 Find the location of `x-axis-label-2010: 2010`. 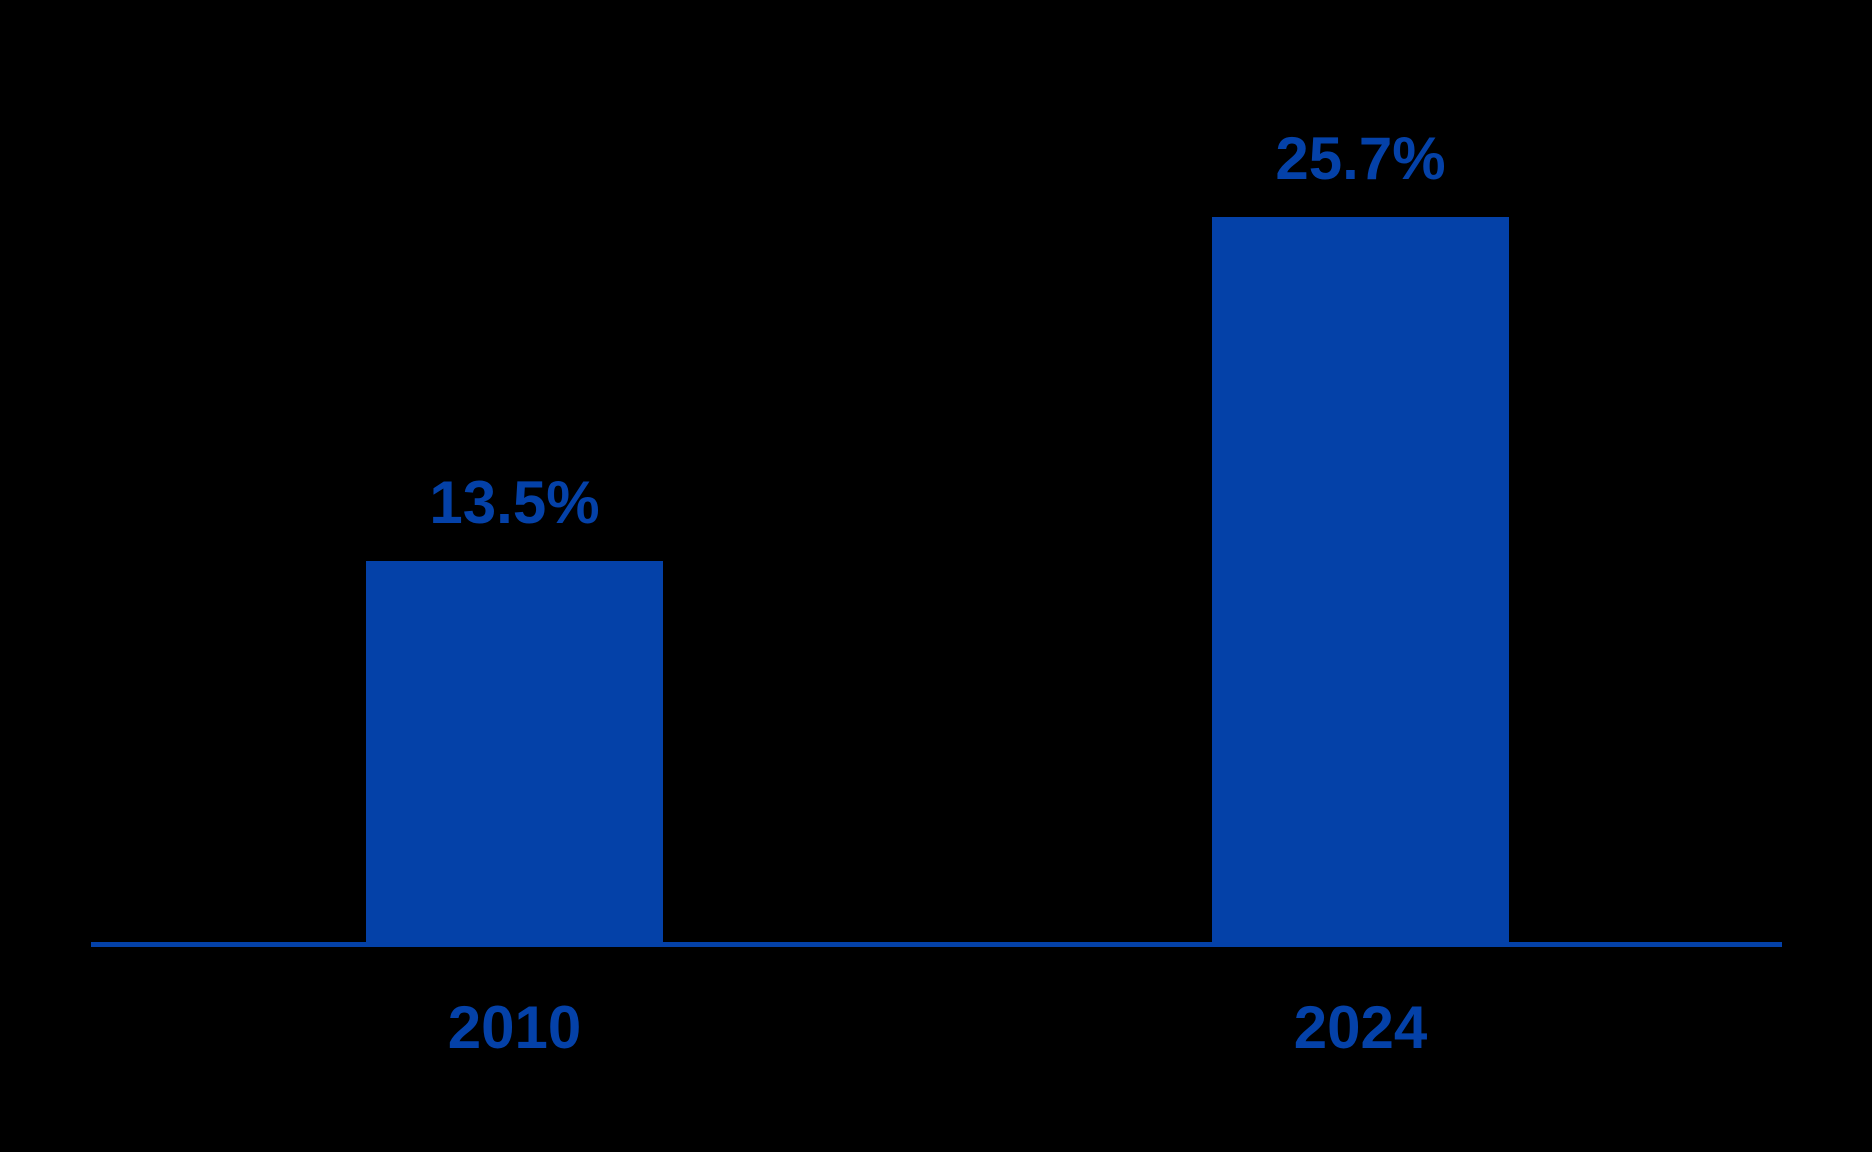

x-axis-label-2010: 2010 is located at coordinates (514, 1027).